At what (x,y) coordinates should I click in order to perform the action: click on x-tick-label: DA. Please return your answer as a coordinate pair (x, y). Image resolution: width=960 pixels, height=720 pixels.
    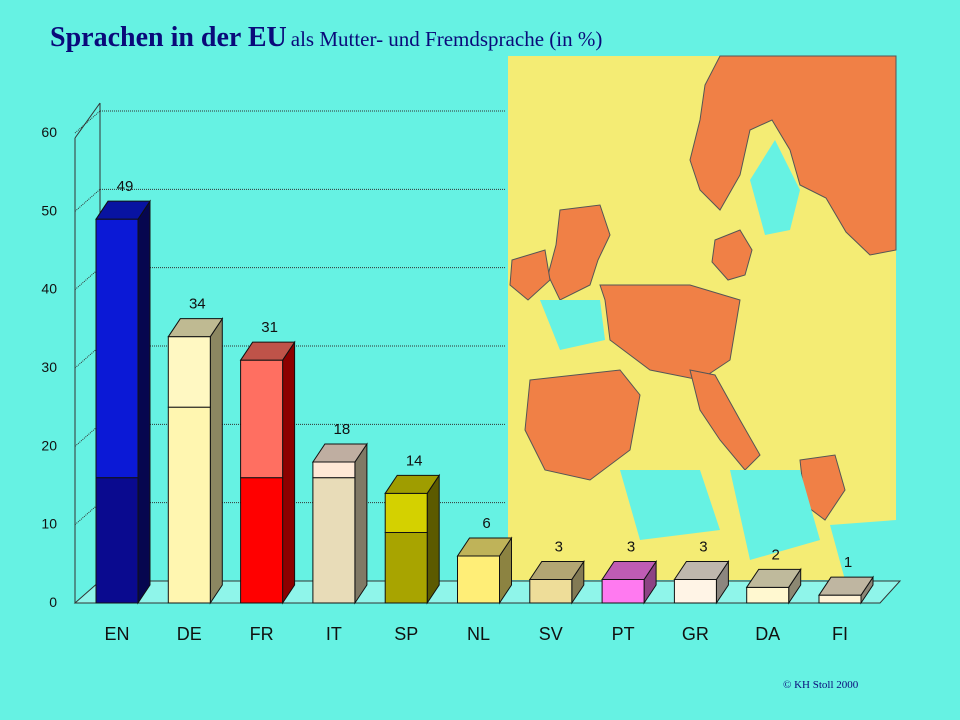
    Looking at the image, I should click on (767, 634).